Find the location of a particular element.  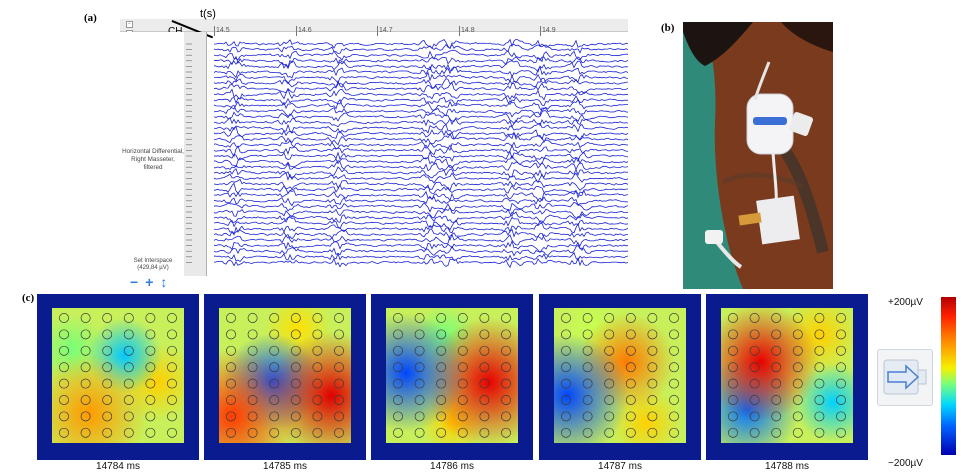

electrode-grid is located at coordinates (452, 375).